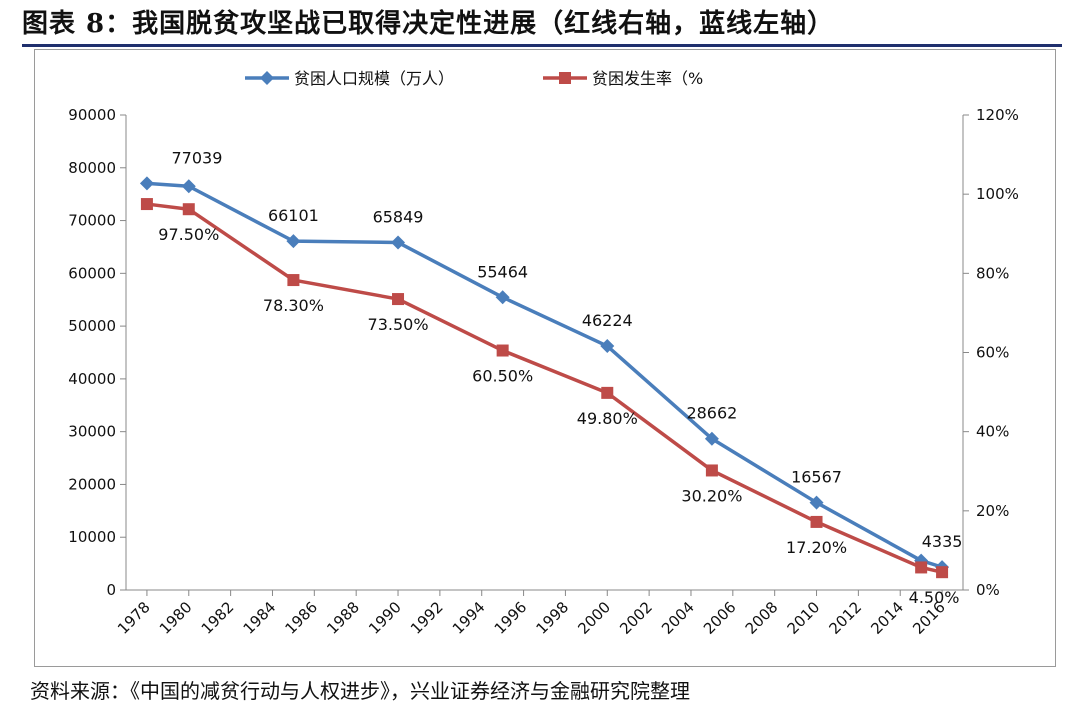  What do you see at coordinates (188, 234) in the screenshot?
I see `data-label: 97.50%` at bounding box center [188, 234].